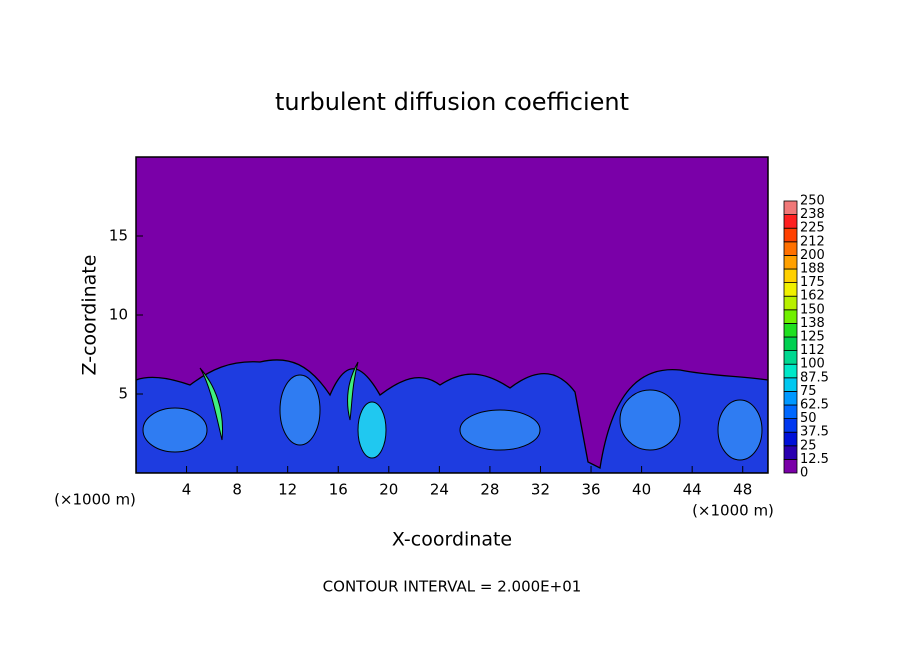 This screenshot has height=654, width=904. What do you see at coordinates (814, 405) in the screenshot?
I see `colorbar-label: 62.5` at bounding box center [814, 405].